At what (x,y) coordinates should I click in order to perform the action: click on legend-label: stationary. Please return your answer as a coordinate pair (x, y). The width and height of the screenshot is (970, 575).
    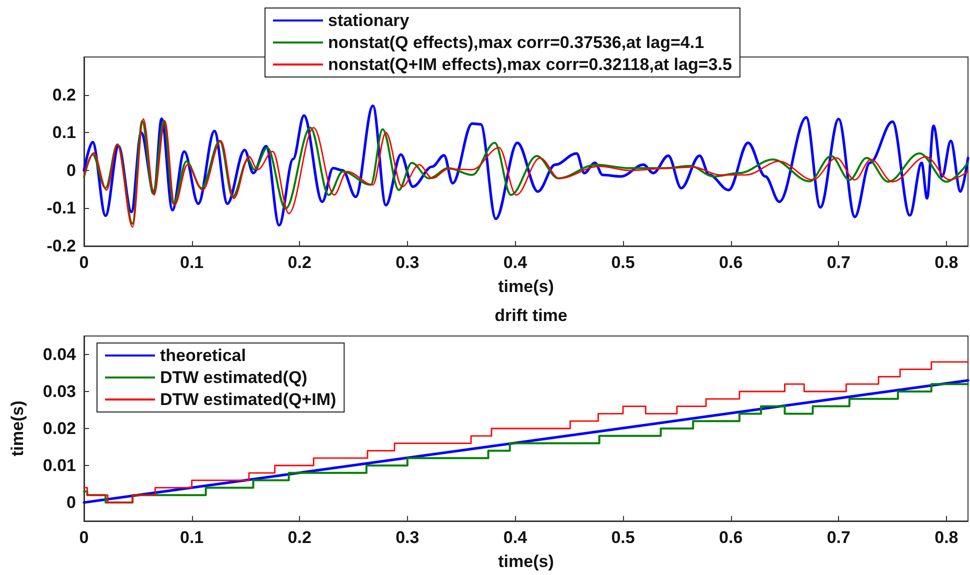
    Looking at the image, I should click on (369, 20).